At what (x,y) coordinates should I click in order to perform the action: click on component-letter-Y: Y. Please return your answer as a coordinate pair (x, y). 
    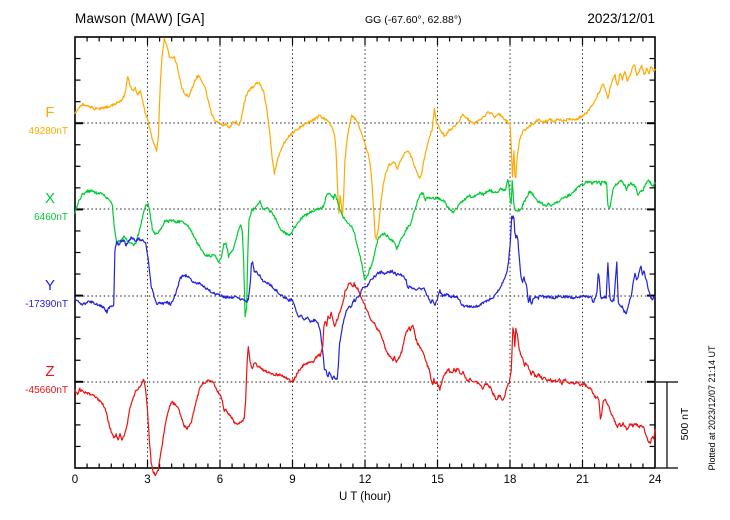
    Looking at the image, I should click on (49, 285).